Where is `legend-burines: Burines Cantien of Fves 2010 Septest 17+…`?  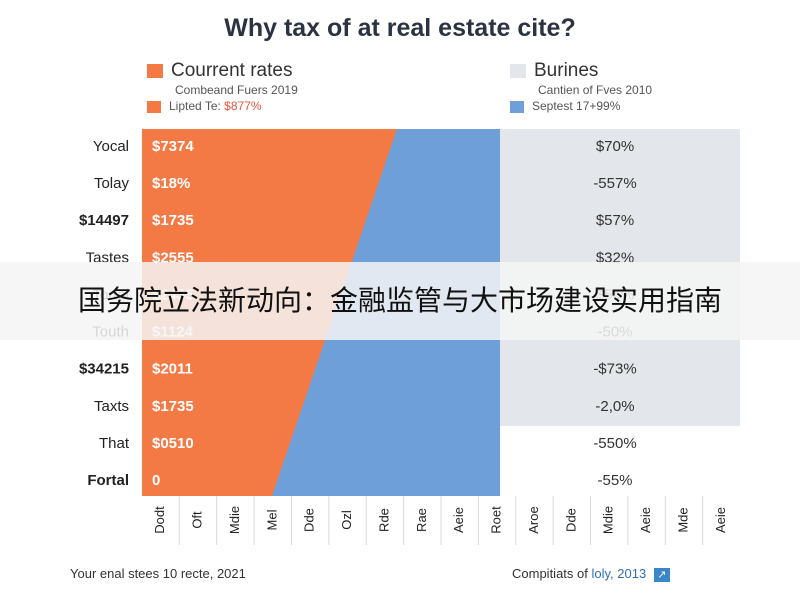
legend-burines: Burines Cantien of Fves 2010 Septest 17+… is located at coordinates (581, 87).